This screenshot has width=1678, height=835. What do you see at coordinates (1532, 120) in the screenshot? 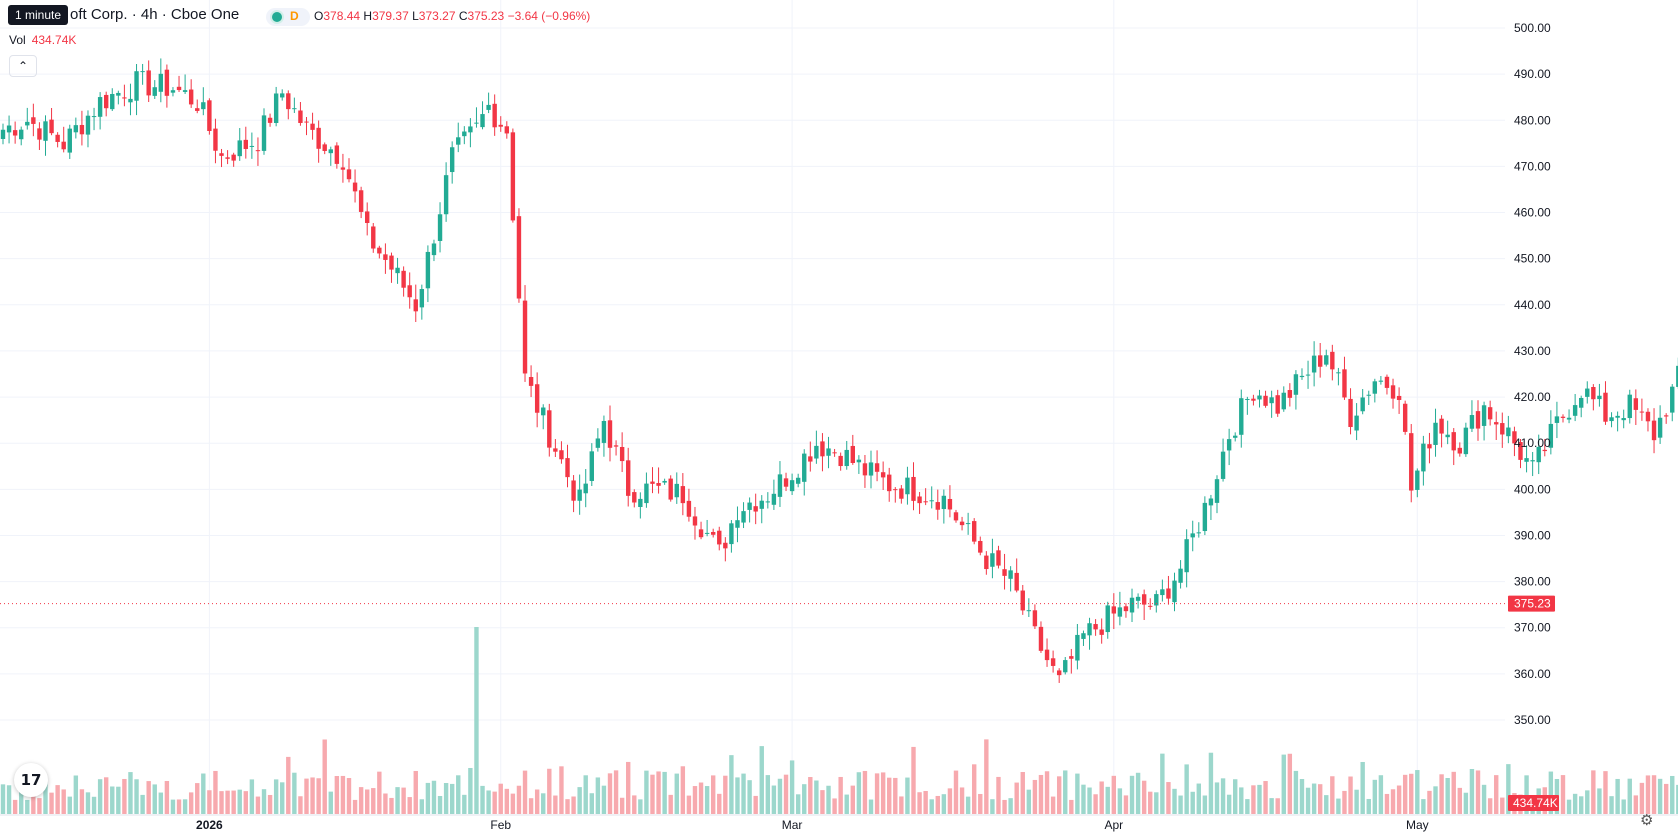
I see `y-tick-label: 480.00` at bounding box center [1532, 120].